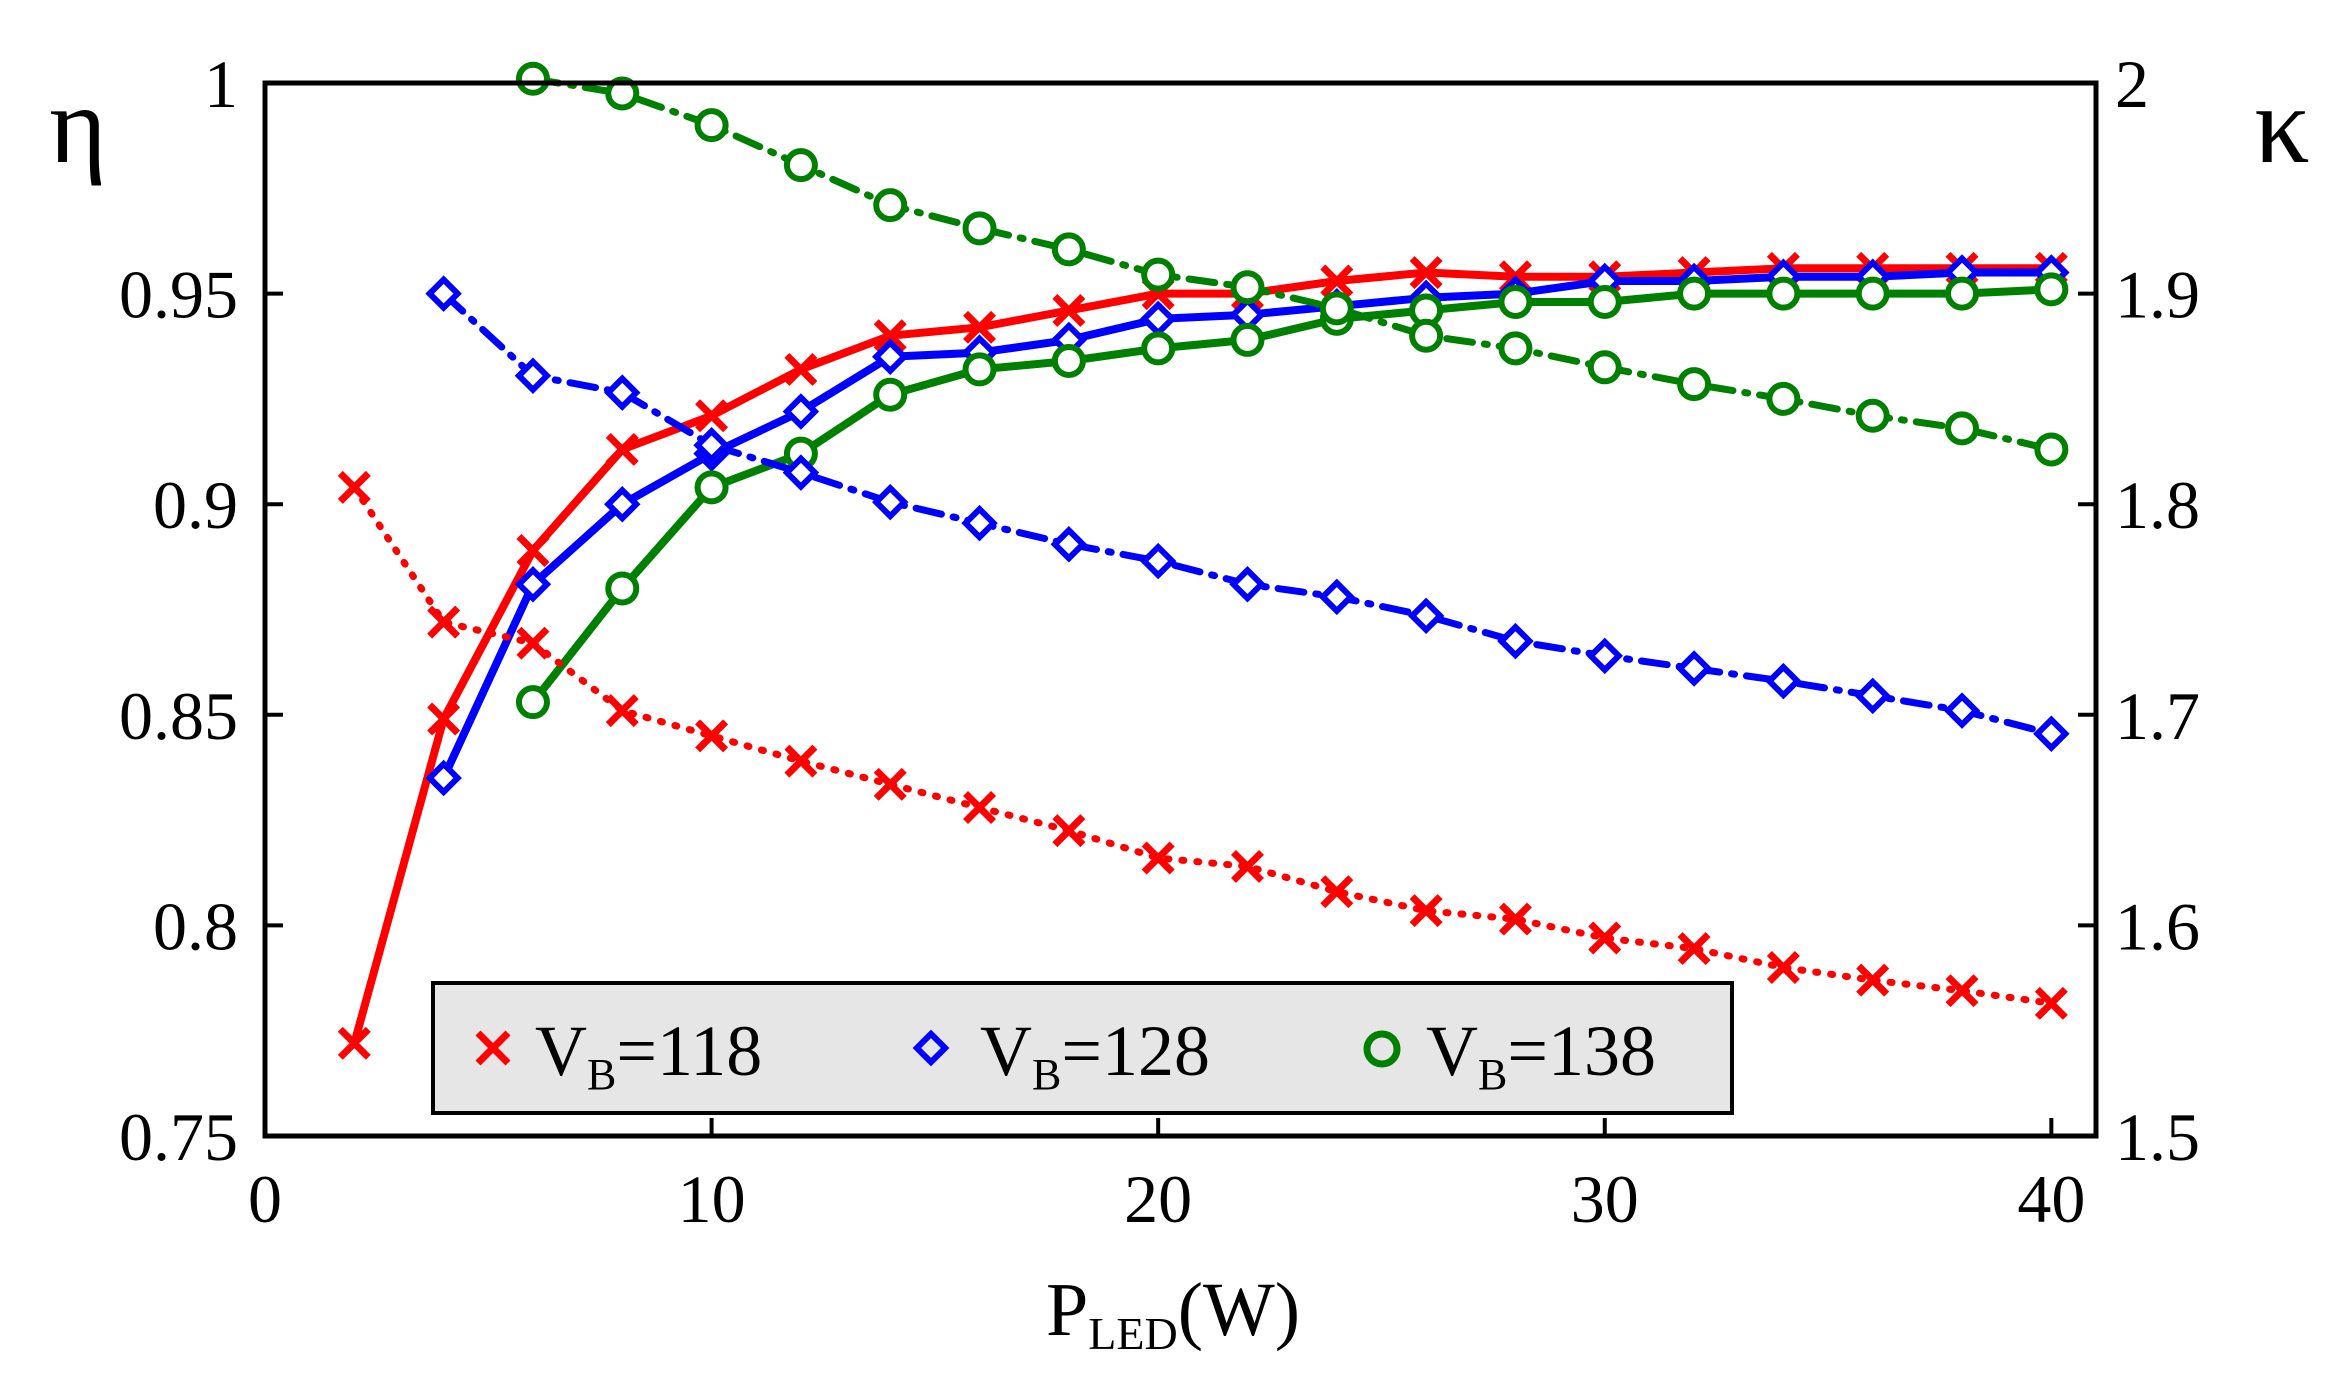  Describe the element at coordinates (265, 1199) in the screenshot. I see `x-tick-label: 0` at that location.